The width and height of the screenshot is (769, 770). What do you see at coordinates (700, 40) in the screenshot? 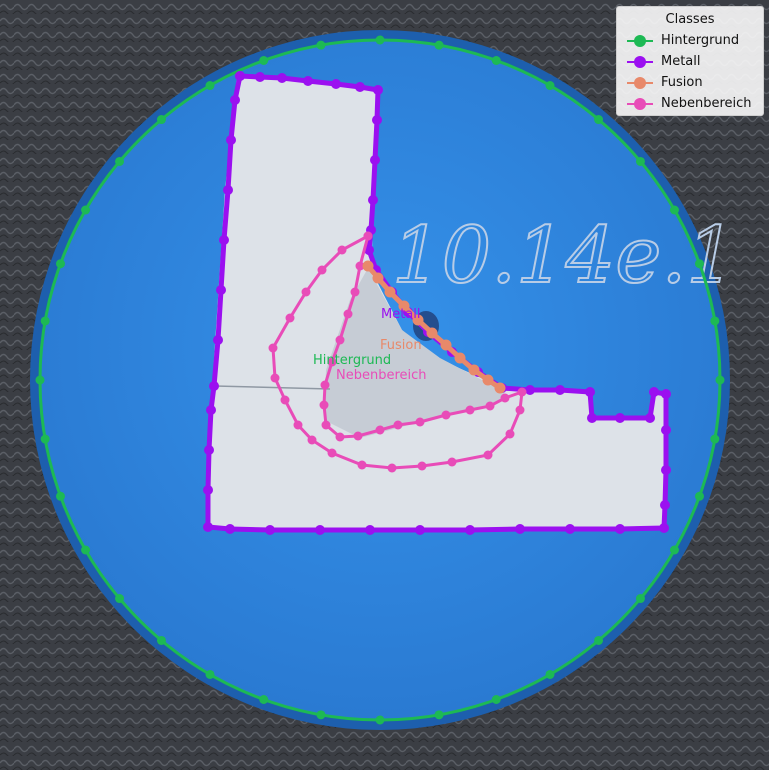
I see `legend-label-hintergrund: Hintergrund` at bounding box center [700, 40].